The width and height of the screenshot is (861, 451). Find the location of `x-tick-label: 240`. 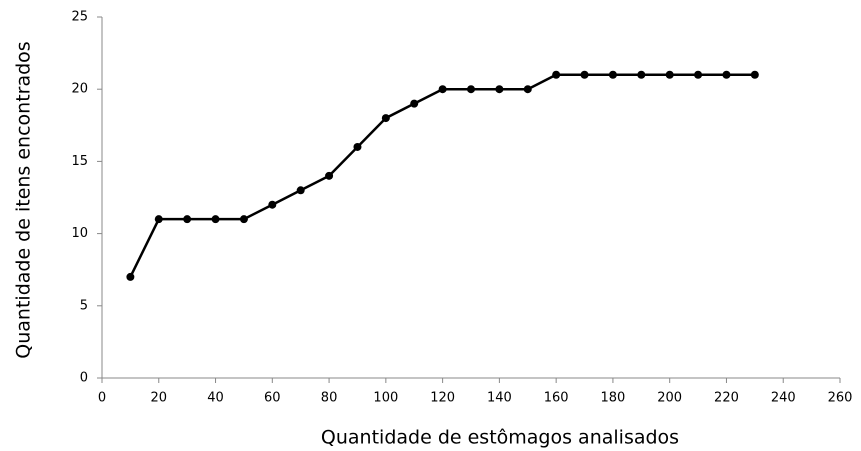

x-tick-label: 240 is located at coordinates (783, 398).